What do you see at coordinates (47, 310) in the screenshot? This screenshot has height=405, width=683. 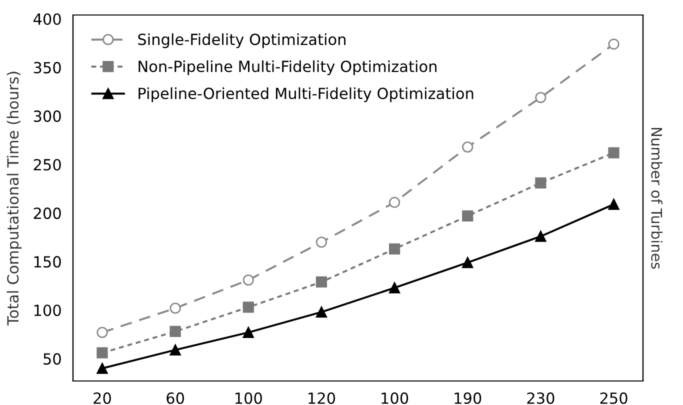 I see `y-tick-label: 100` at bounding box center [47, 310].